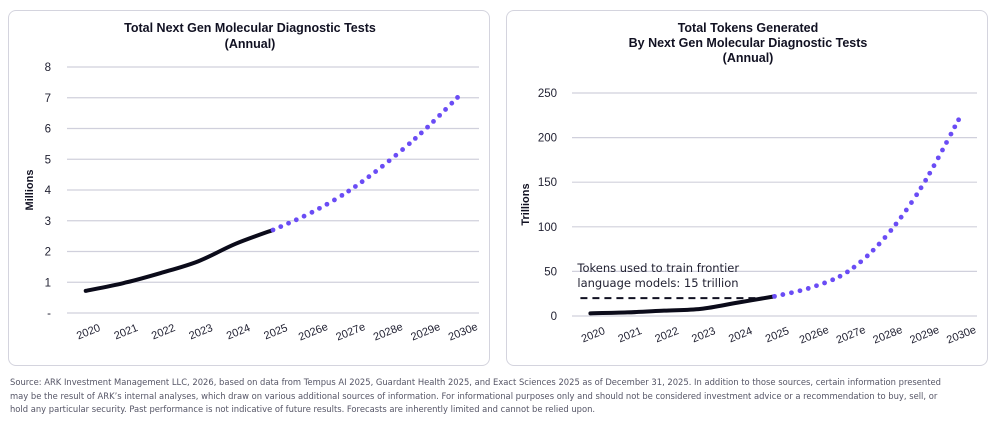  What do you see at coordinates (547, 94) in the screenshot?
I see `y-tick-label: 250` at bounding box center [547, 94].